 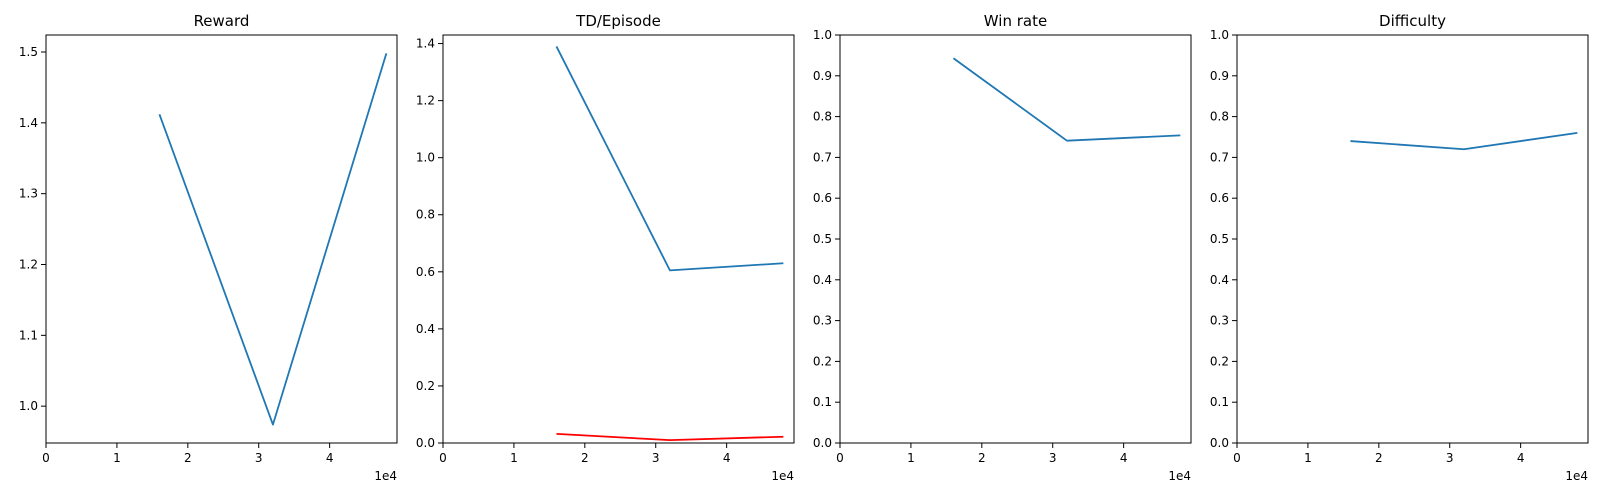 What do you see at coordinates (28, 194) in the screenshot?
I see `y-tick-label: 1.3` at bounding box center [28, 194].